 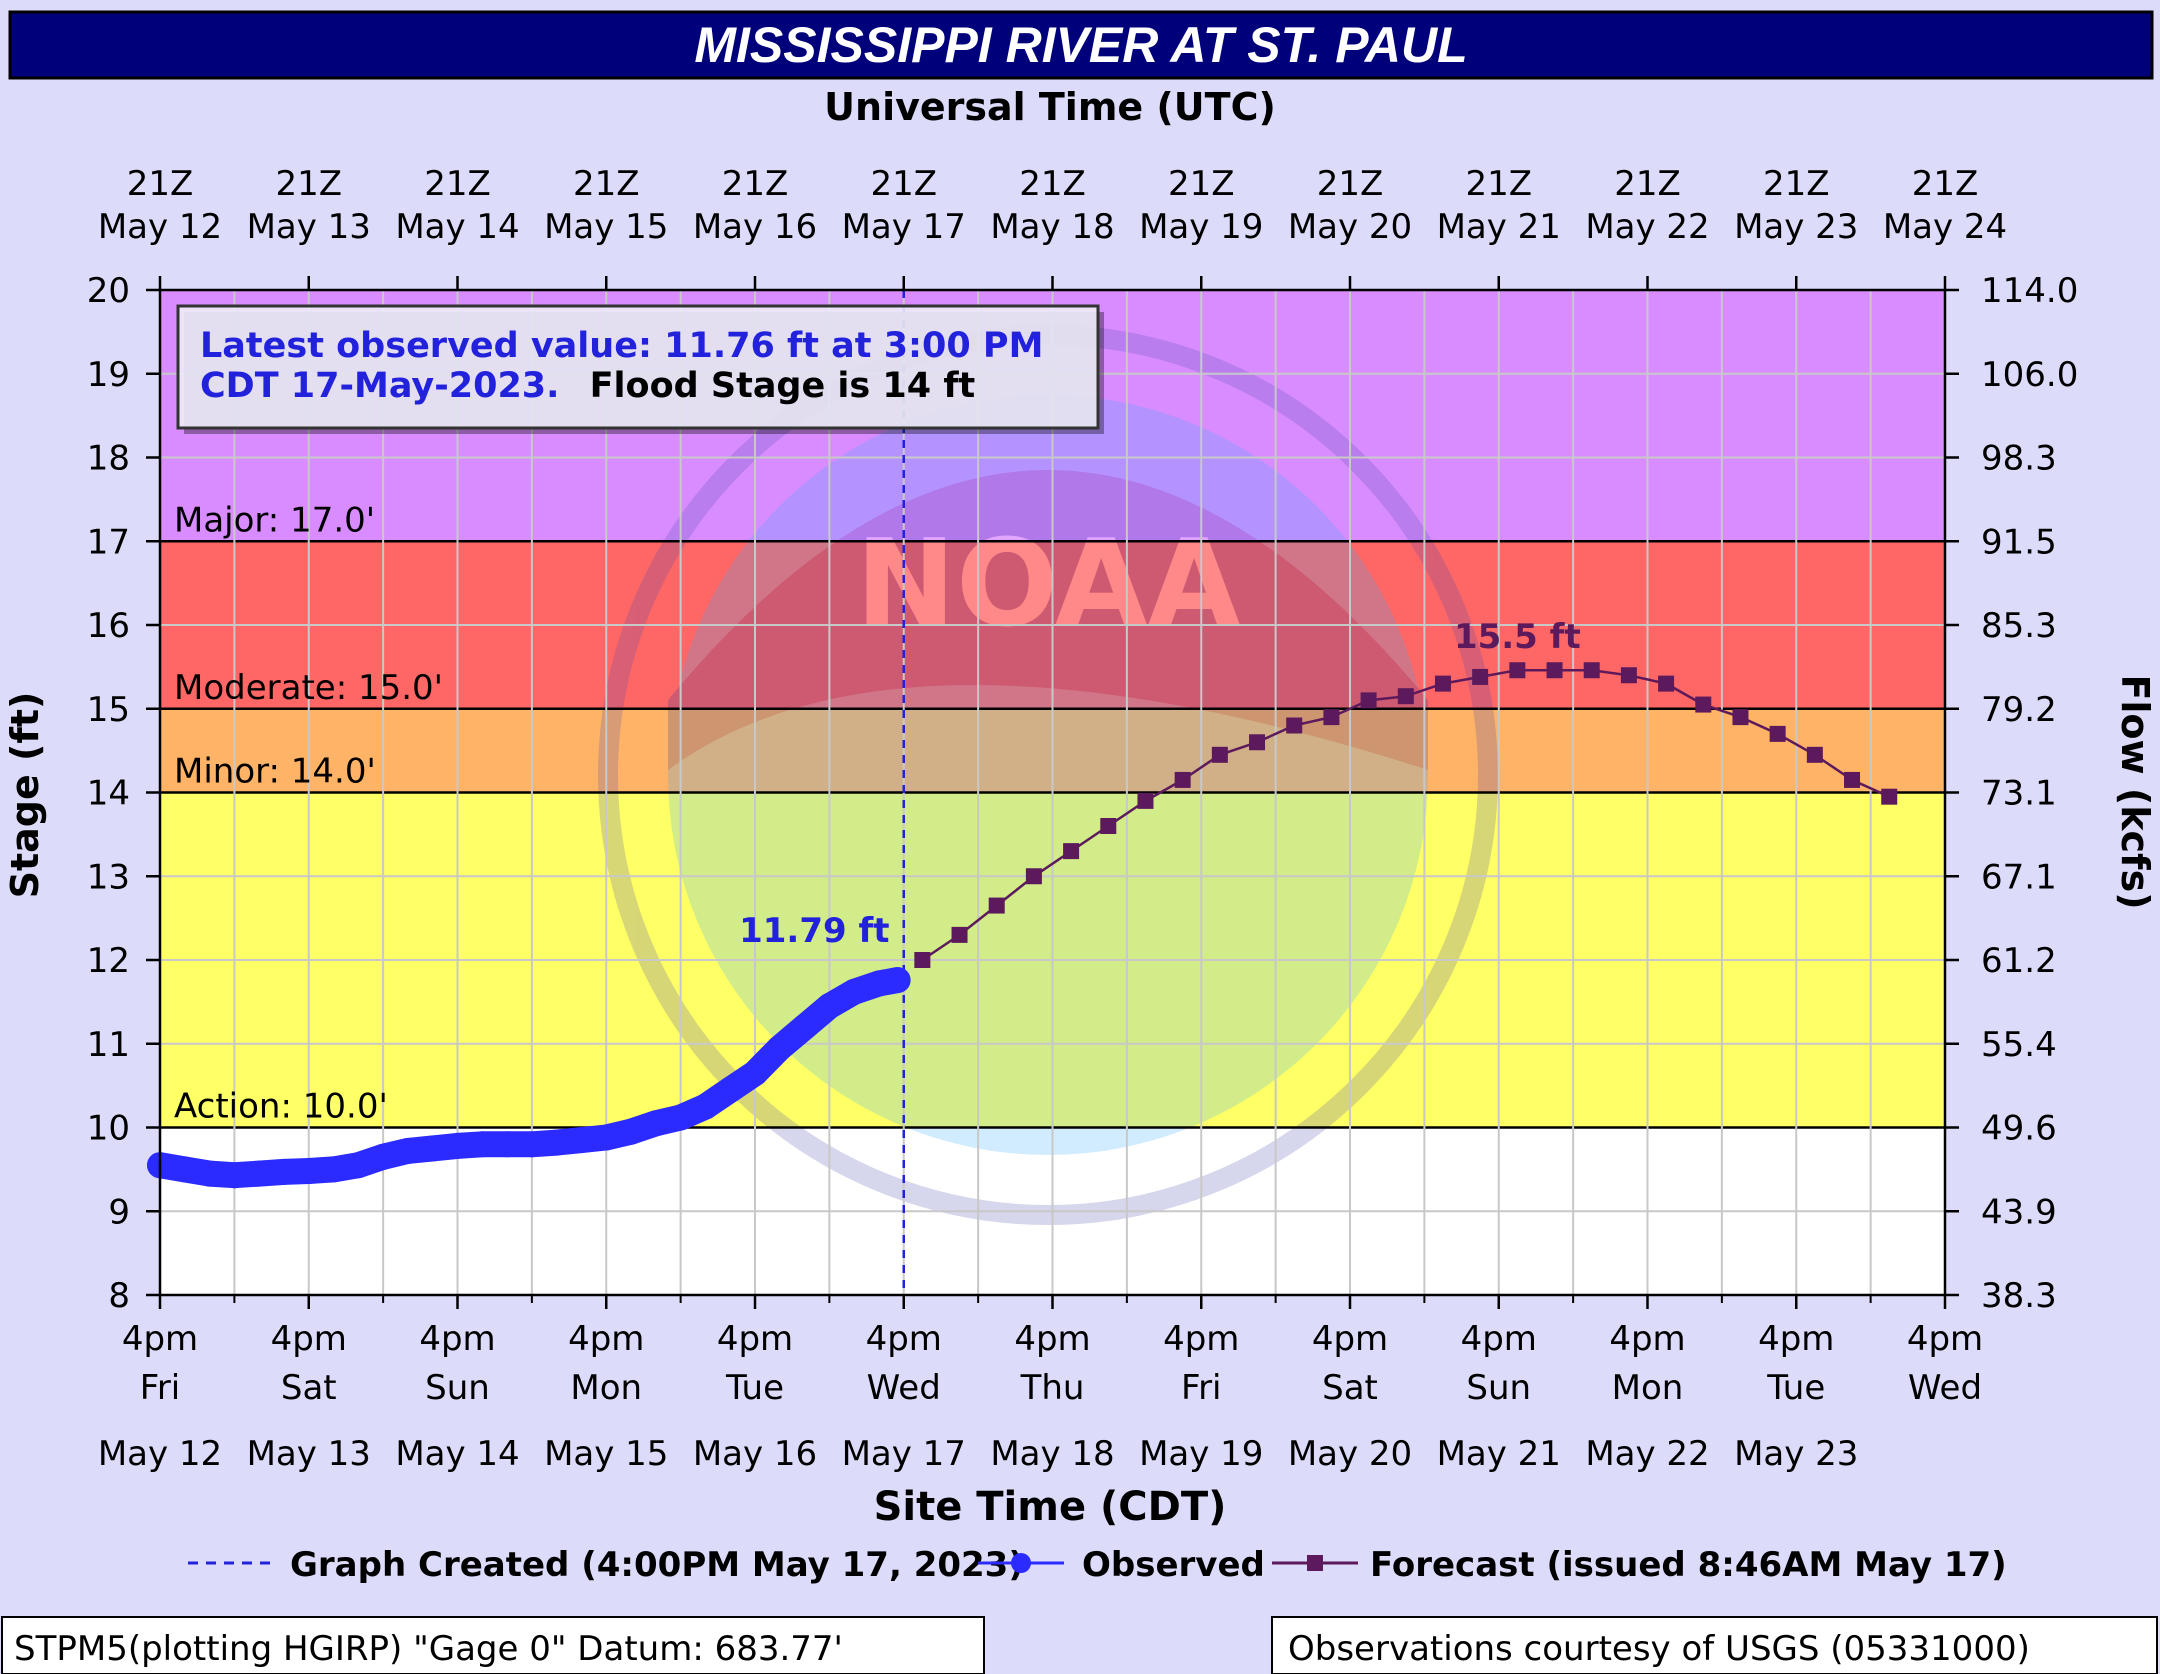 I want to click on footer-right-box, so click(x=1714, y=1645).